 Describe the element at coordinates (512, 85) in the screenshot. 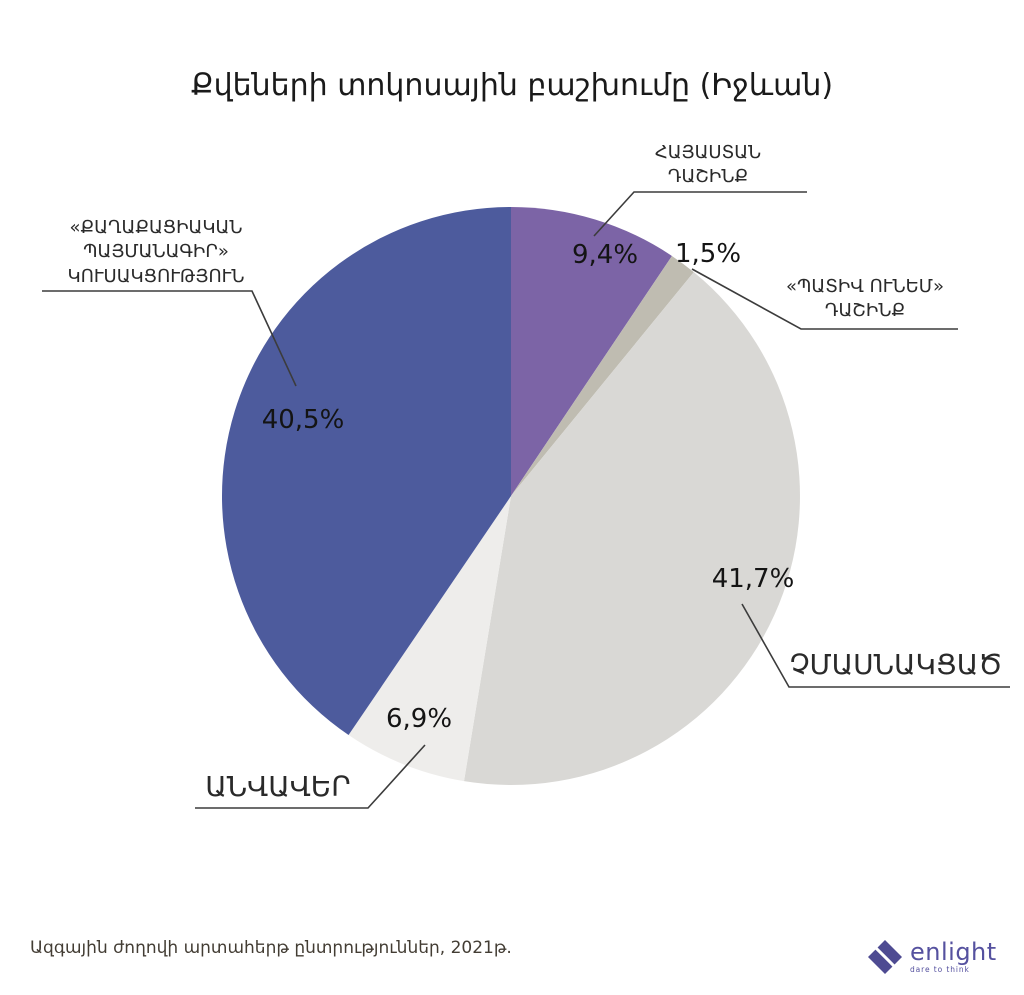

I see `chart-title: Քվեների տոկոսային բաշխումը (Իջևան)` at that location.